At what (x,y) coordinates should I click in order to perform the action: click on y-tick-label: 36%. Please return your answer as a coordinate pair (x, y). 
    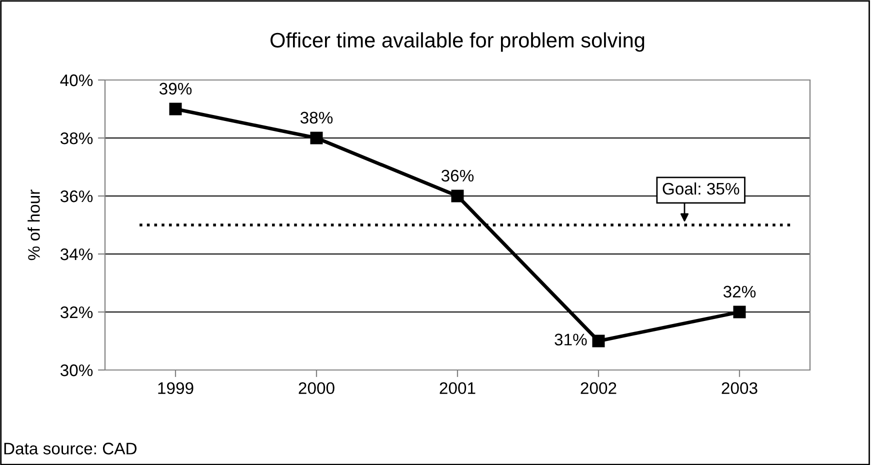
    Looking at the image, I should click on (76, 196).